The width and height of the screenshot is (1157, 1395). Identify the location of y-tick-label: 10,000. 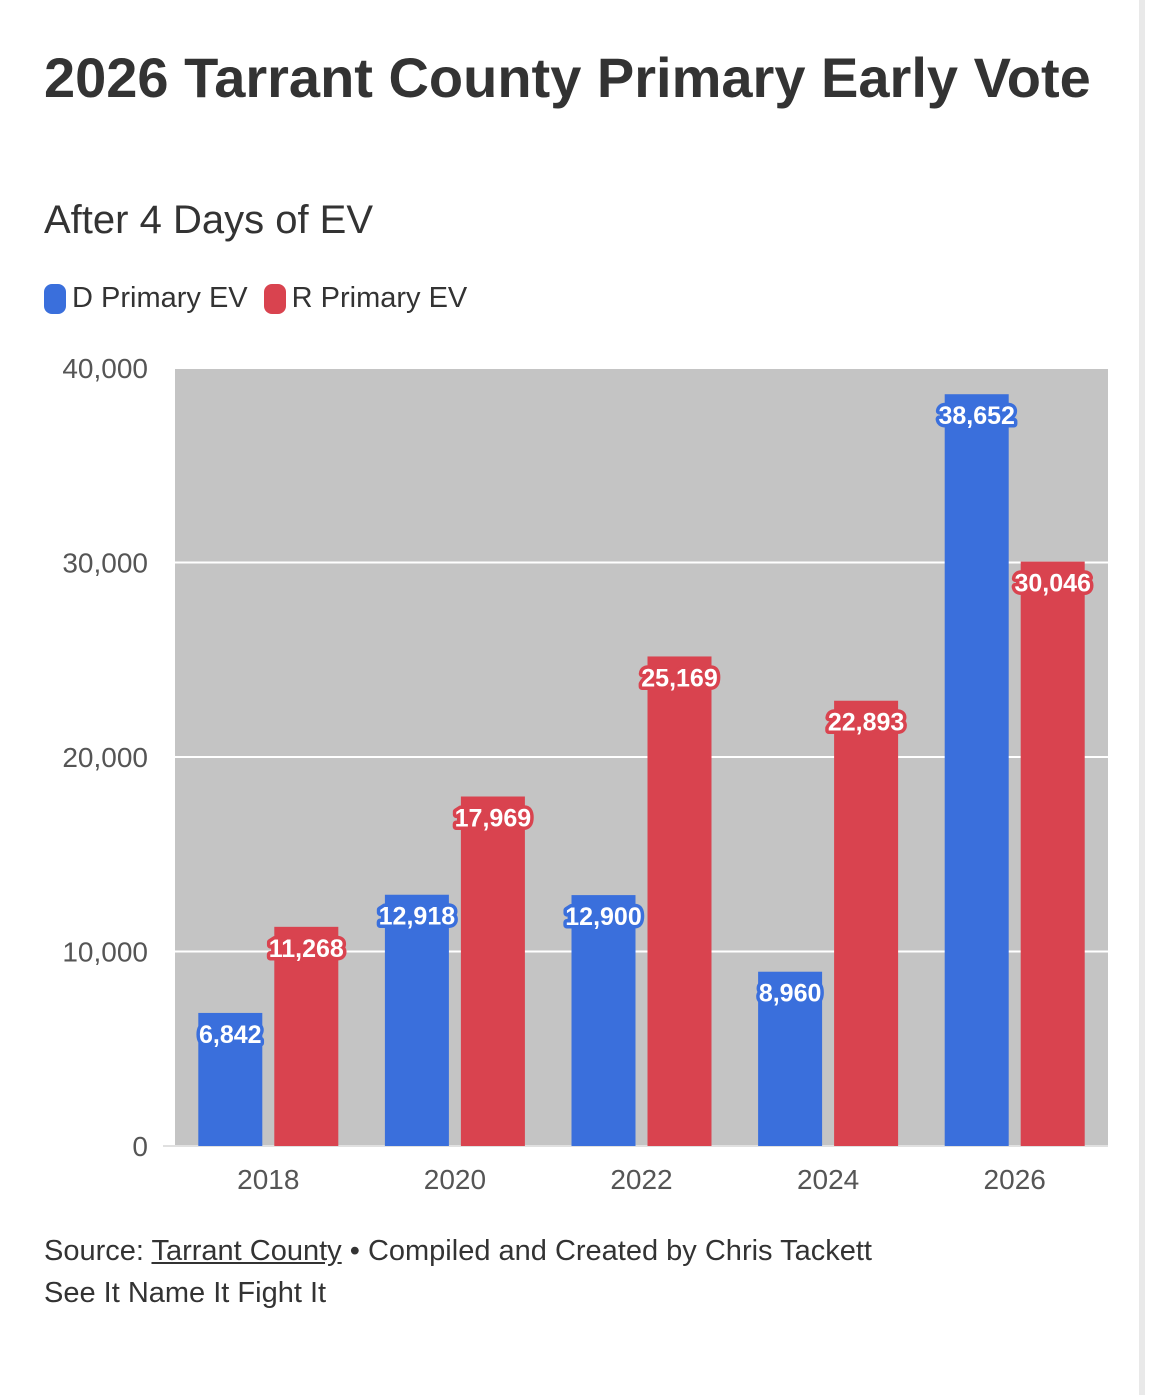
(105, 952).